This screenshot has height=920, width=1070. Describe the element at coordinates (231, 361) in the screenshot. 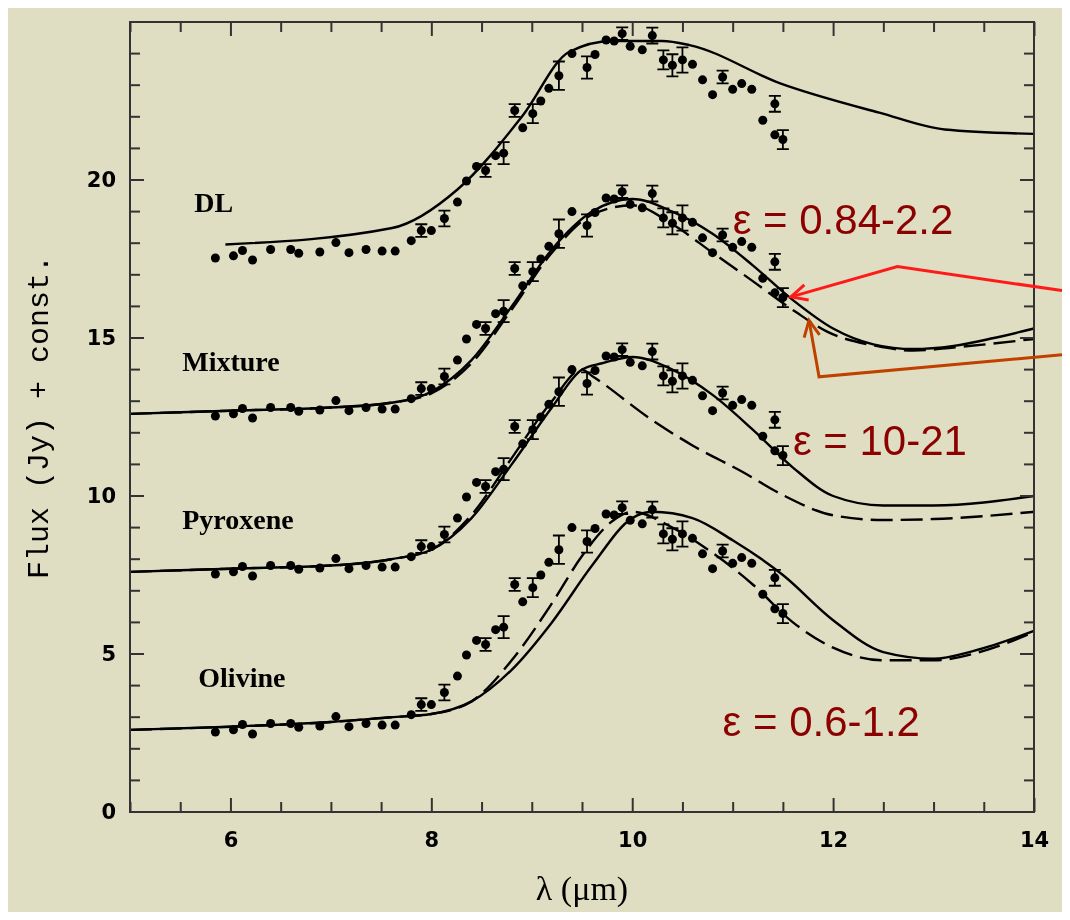

I see `series-label: Mixture` at that location.